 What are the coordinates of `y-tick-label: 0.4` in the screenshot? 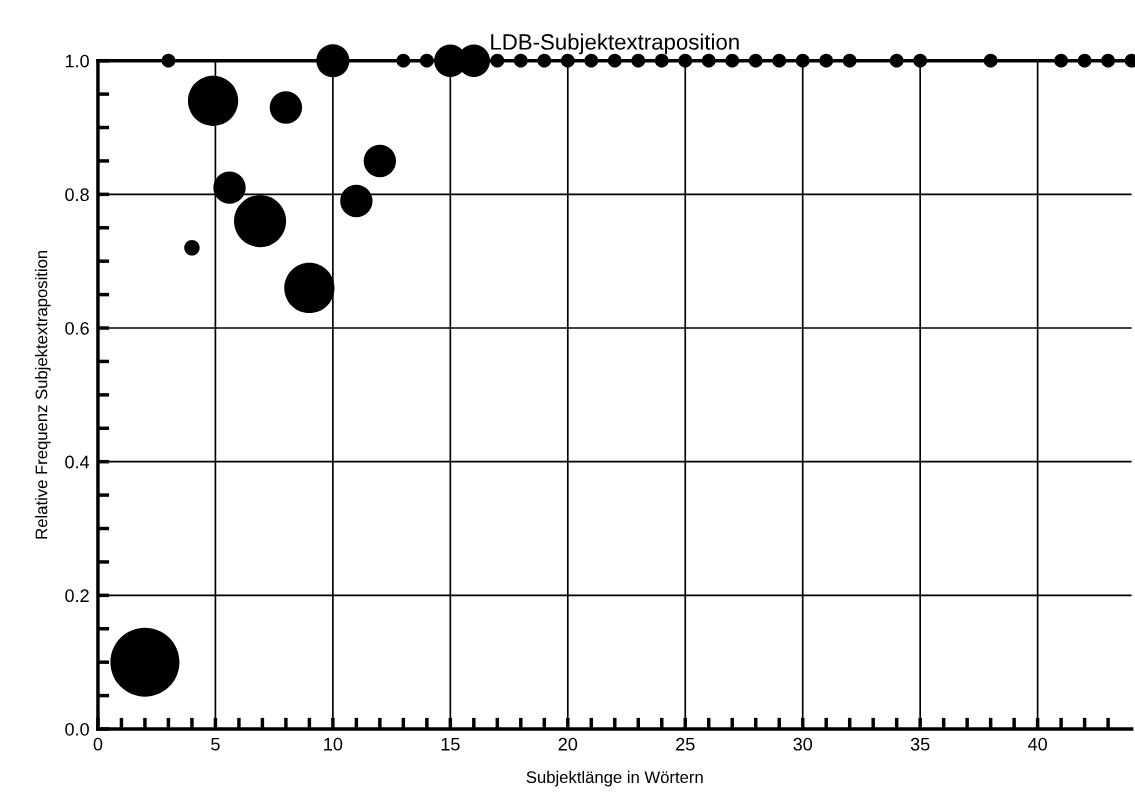 It's located at (77, 462).